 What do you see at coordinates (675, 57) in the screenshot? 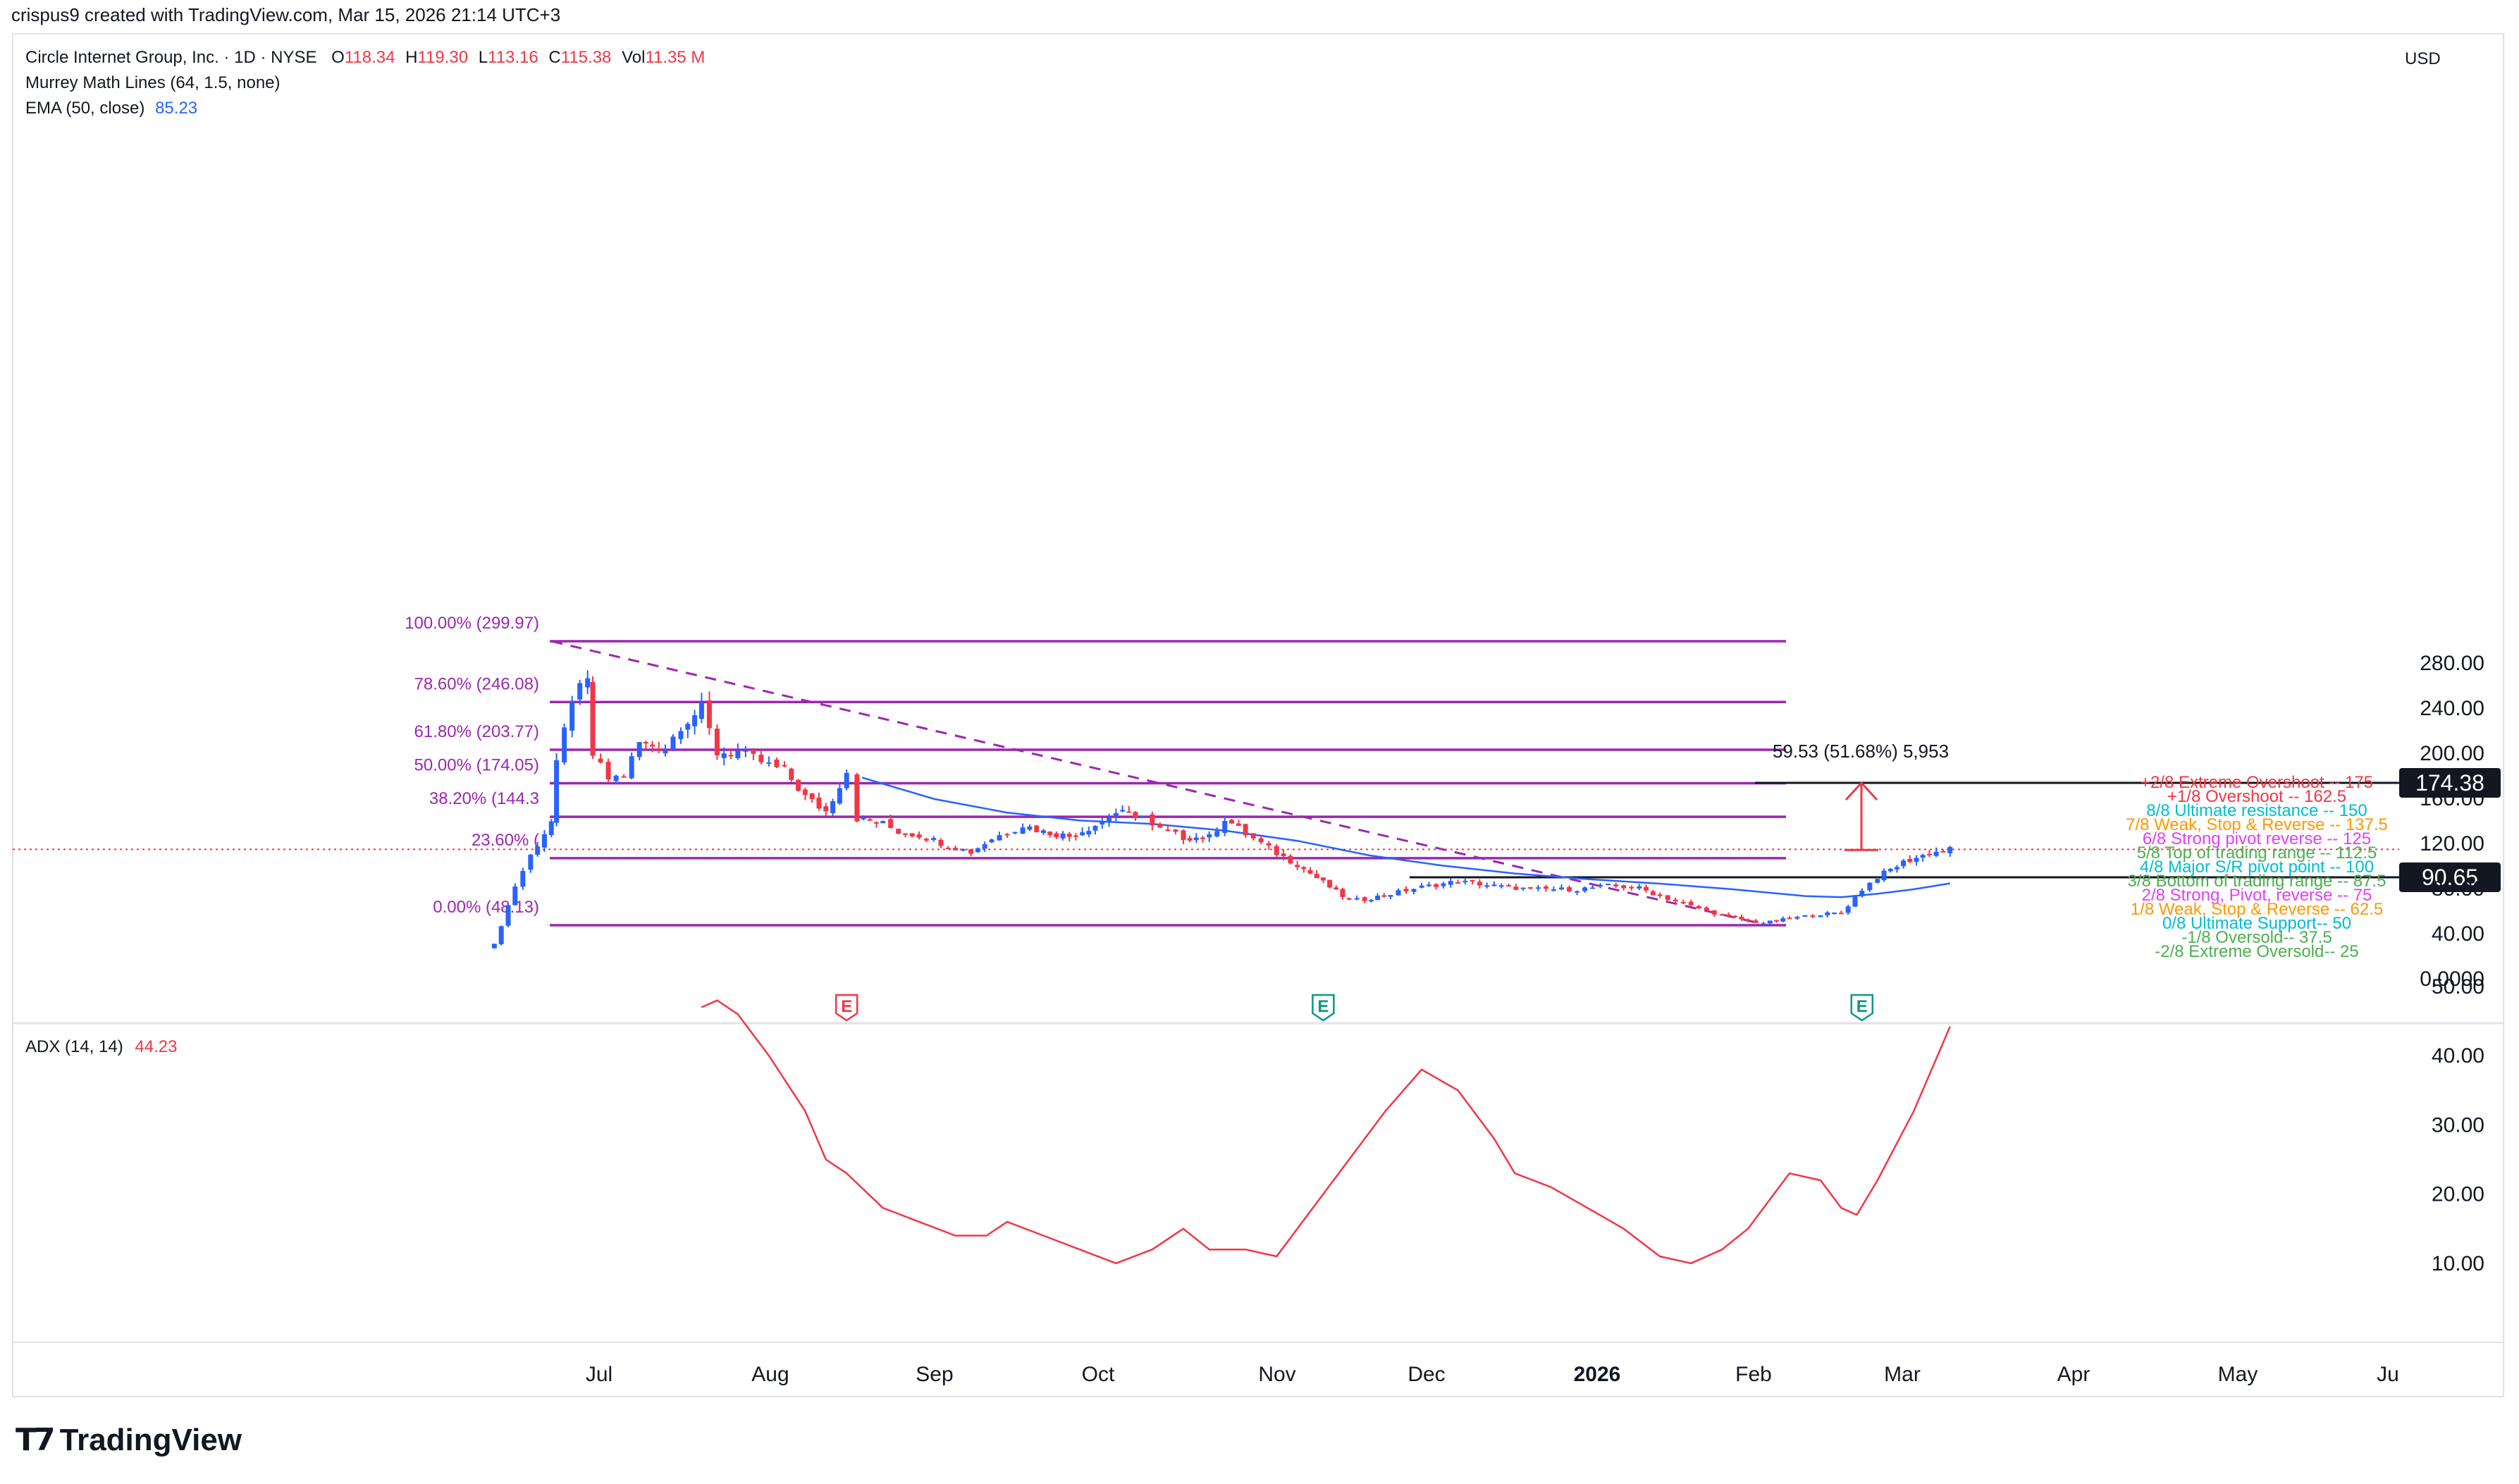
I see `volume-value: 11.35 M` at bounding box center [675, 57].